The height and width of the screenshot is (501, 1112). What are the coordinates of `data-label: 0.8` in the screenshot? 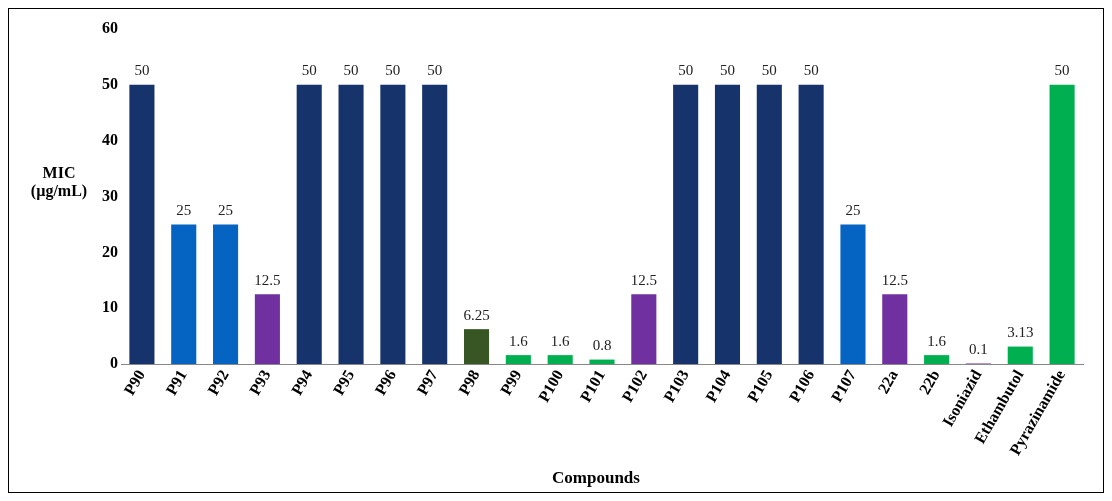 It's located at (602, 345).